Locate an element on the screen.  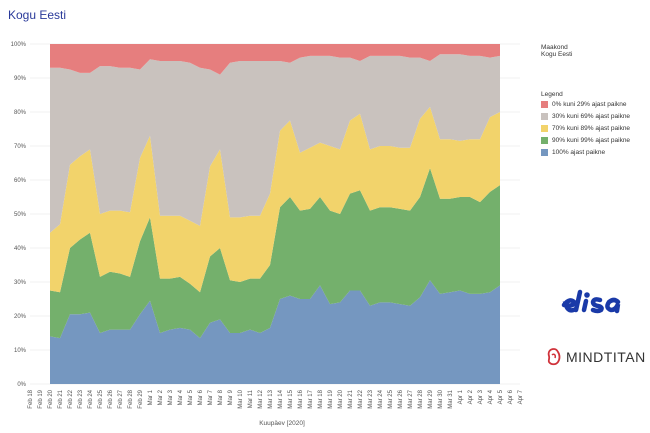
x-tick-label: Mar 24 is located at coordinates (381, 398).